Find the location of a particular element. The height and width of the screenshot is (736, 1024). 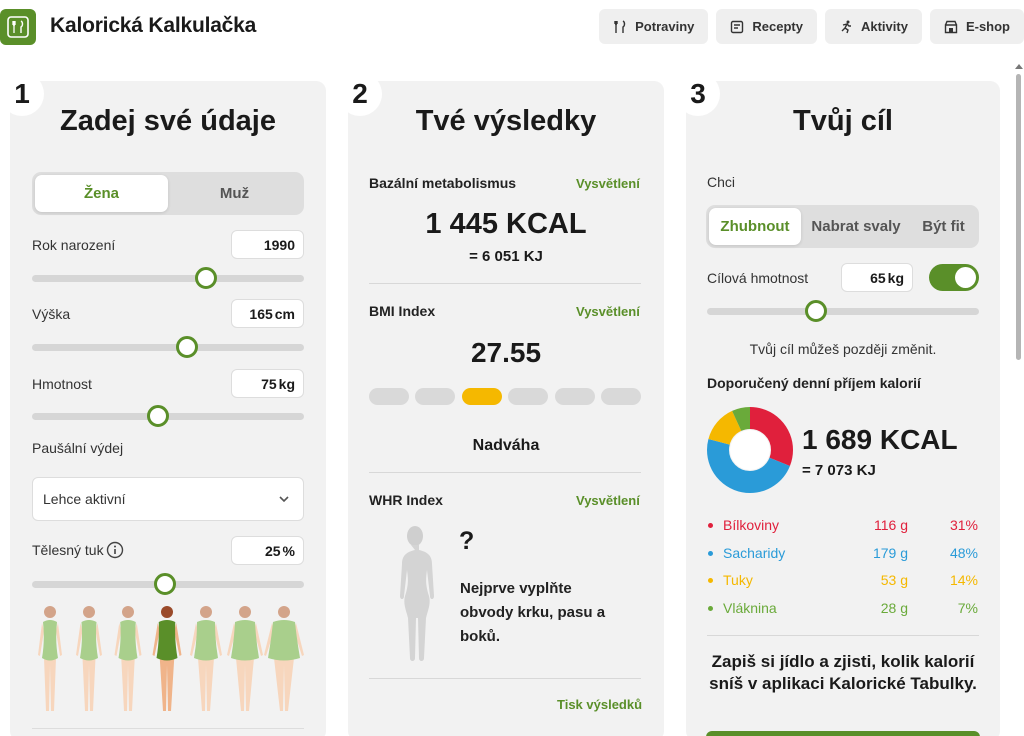

bmr-explain-link: Vysvětlení is located at coordinates (608, 183).